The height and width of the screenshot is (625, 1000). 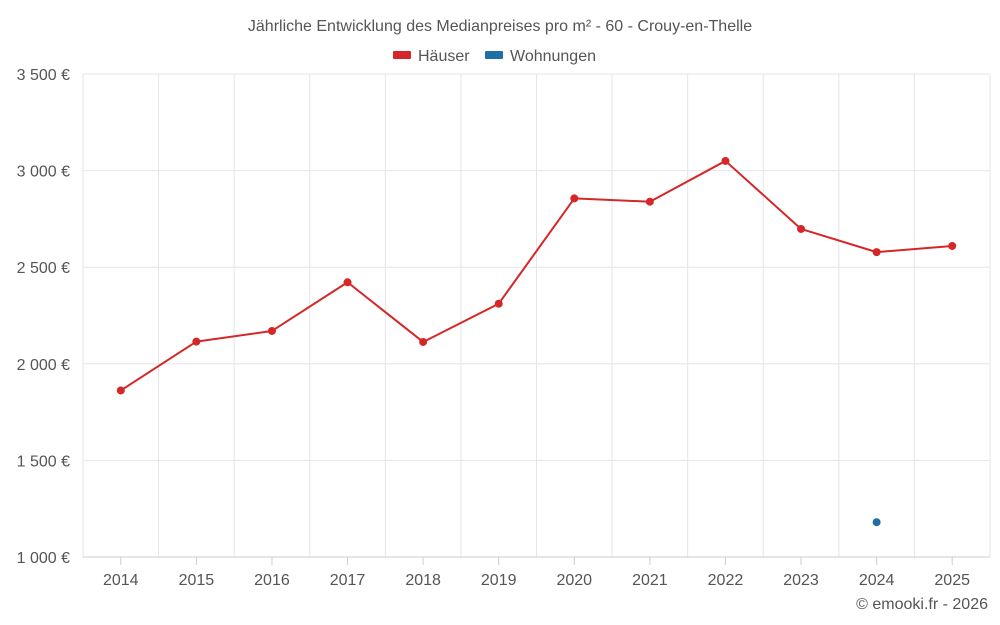 What do you see at coordinates (801, 580) in the screenshot?
I see `x-tick-label: 2023` at bounding box center [801, 580].